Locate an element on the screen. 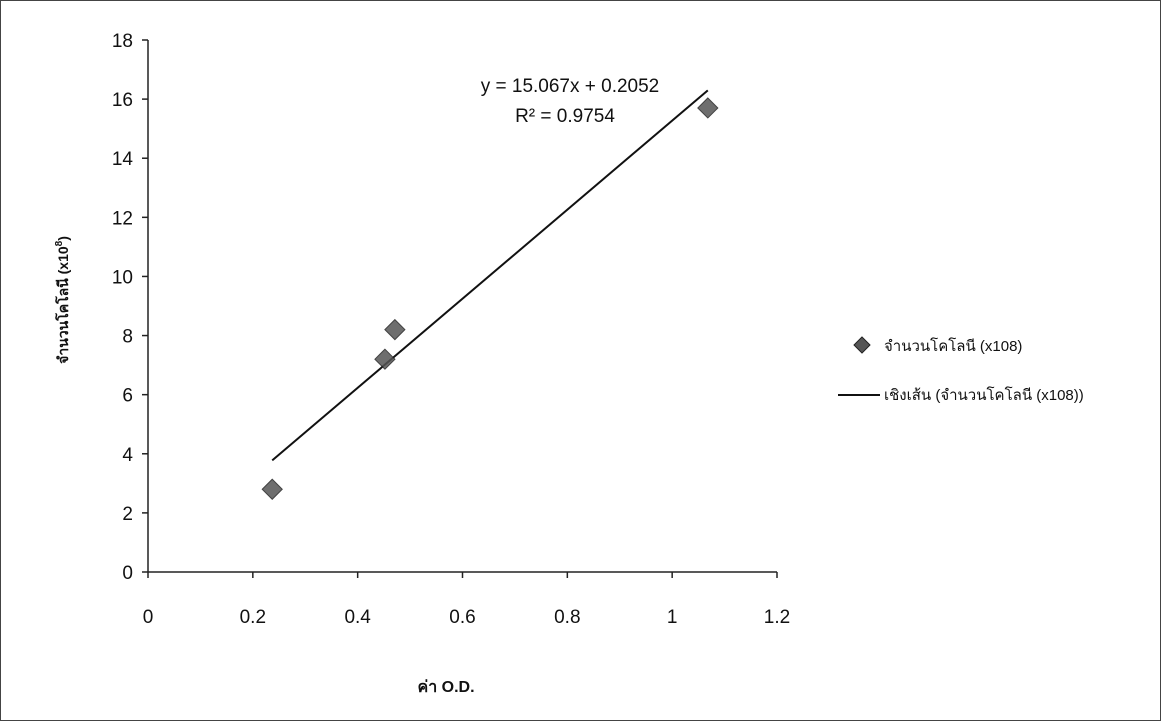  y-tick-label: 6 is located at coordinates (127, 396).